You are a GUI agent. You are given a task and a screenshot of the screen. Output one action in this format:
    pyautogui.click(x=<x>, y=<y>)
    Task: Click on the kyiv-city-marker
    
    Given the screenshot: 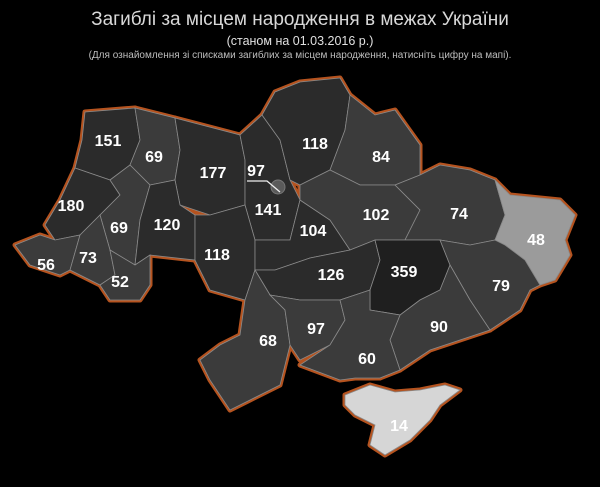 What is the action you would take?
    pyautogui.click(x=266, y=187)
    